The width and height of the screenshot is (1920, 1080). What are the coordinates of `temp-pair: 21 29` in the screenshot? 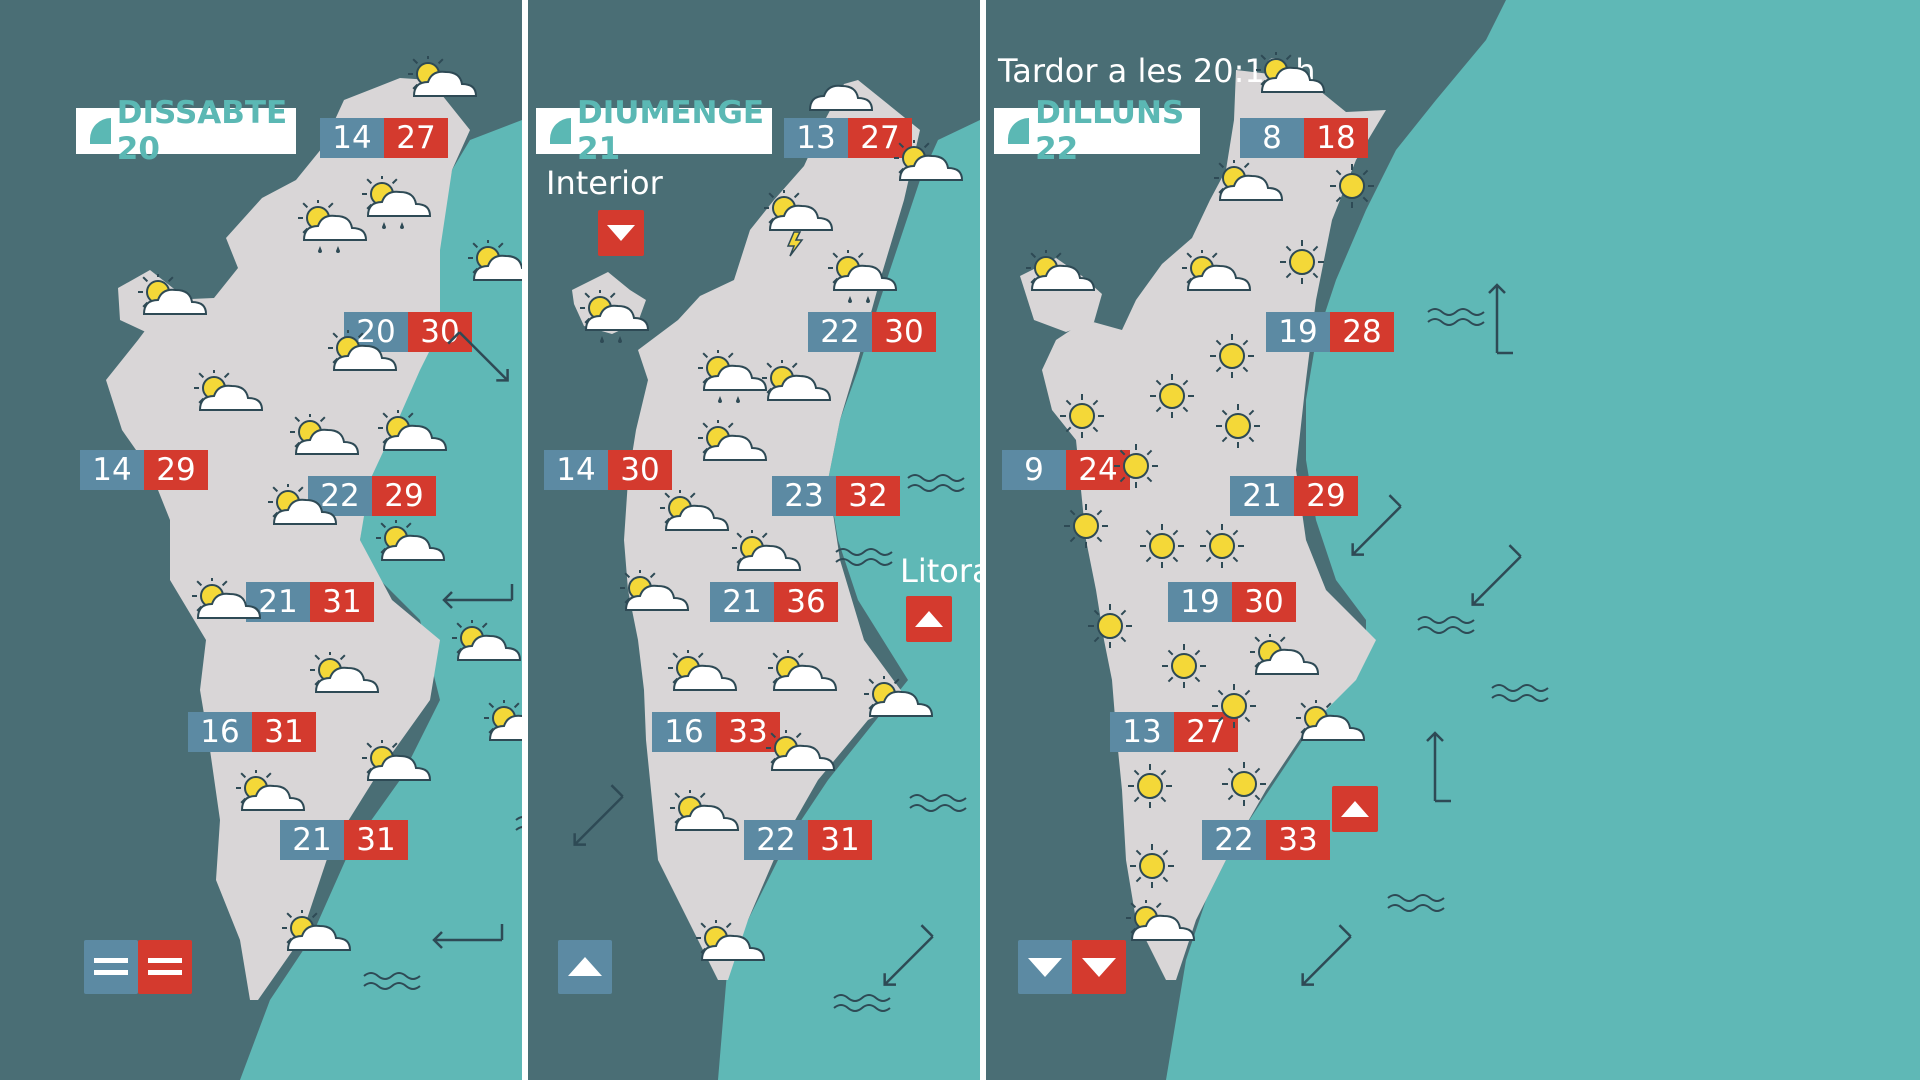 It's located at (1294, 496).